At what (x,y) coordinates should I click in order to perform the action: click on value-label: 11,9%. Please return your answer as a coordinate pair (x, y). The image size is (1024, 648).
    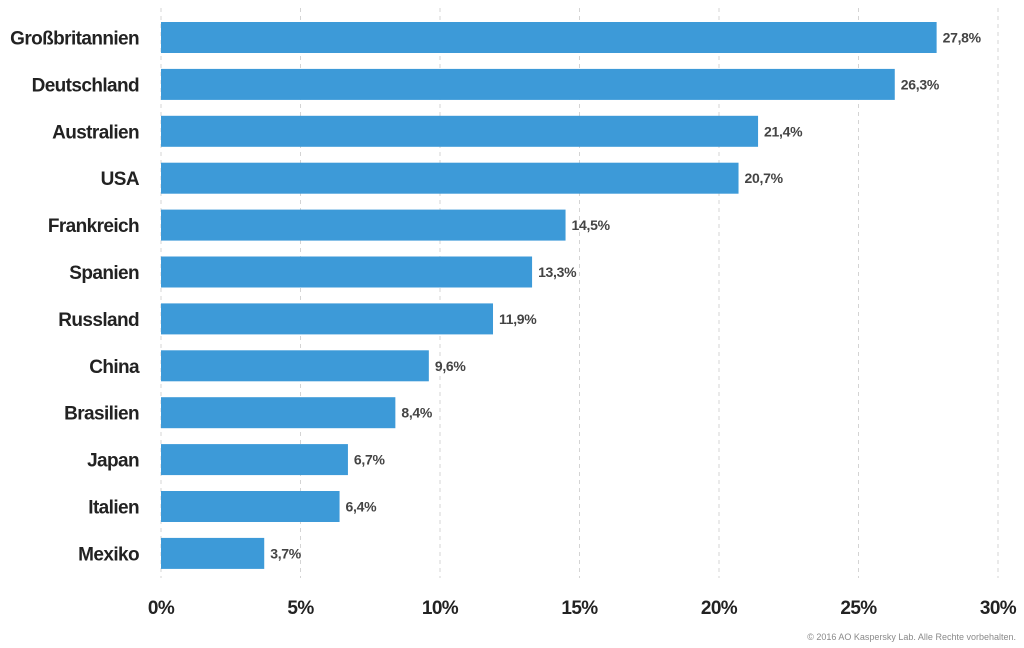
    Looking at the image, I should click on (518, 319).